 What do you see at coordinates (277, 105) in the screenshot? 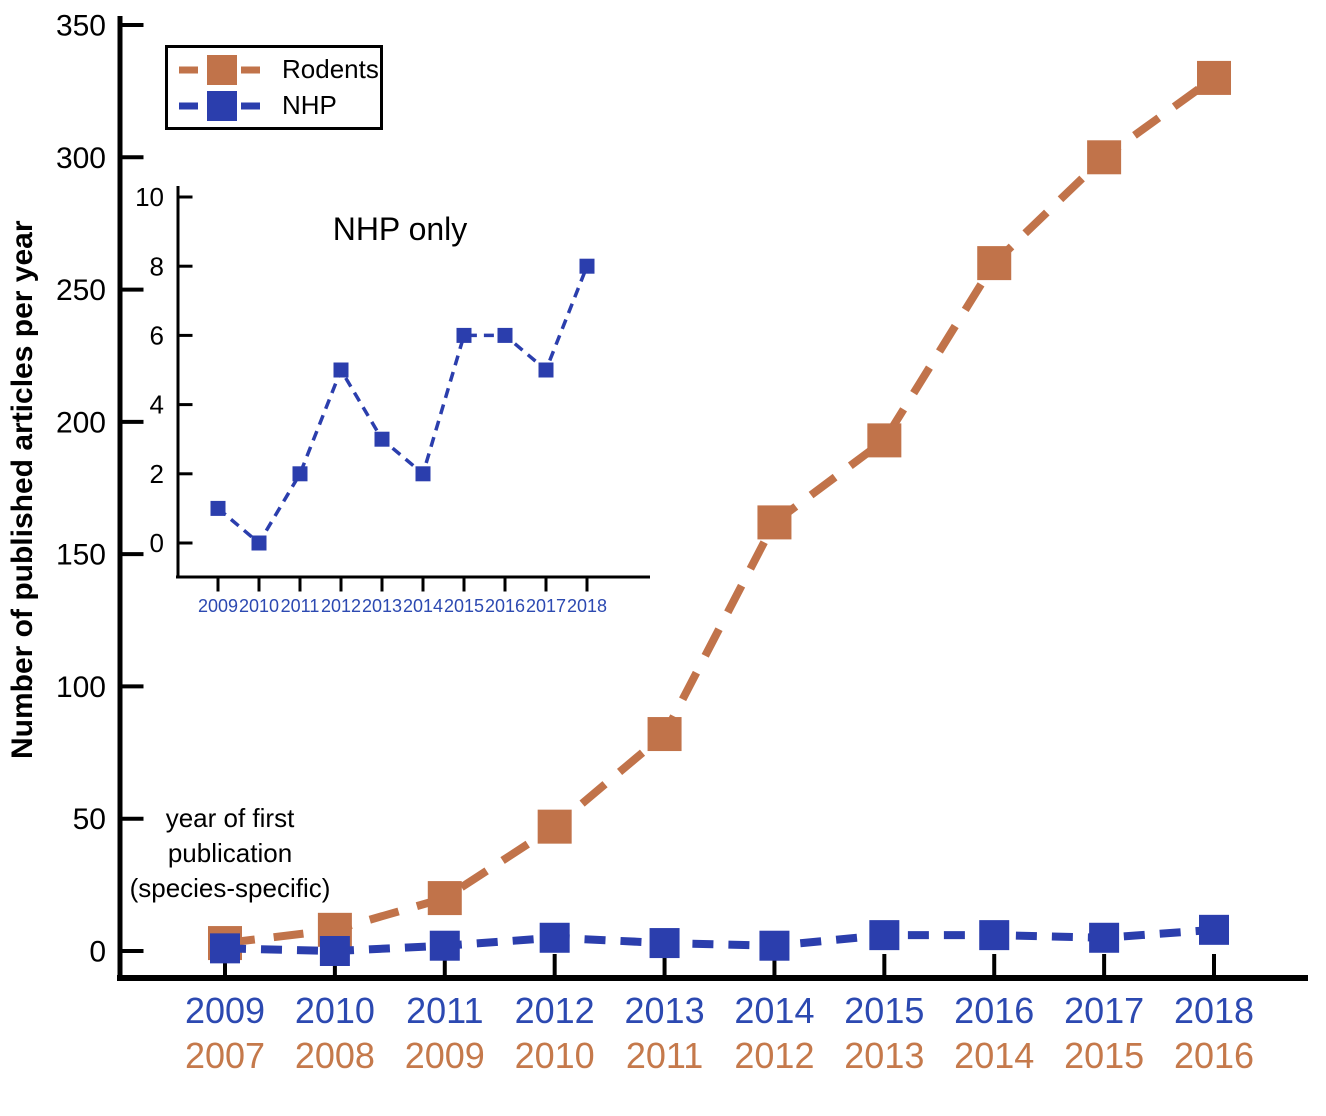
I see `legend-item-nhp: NHP` at bounding box center [277, 105].